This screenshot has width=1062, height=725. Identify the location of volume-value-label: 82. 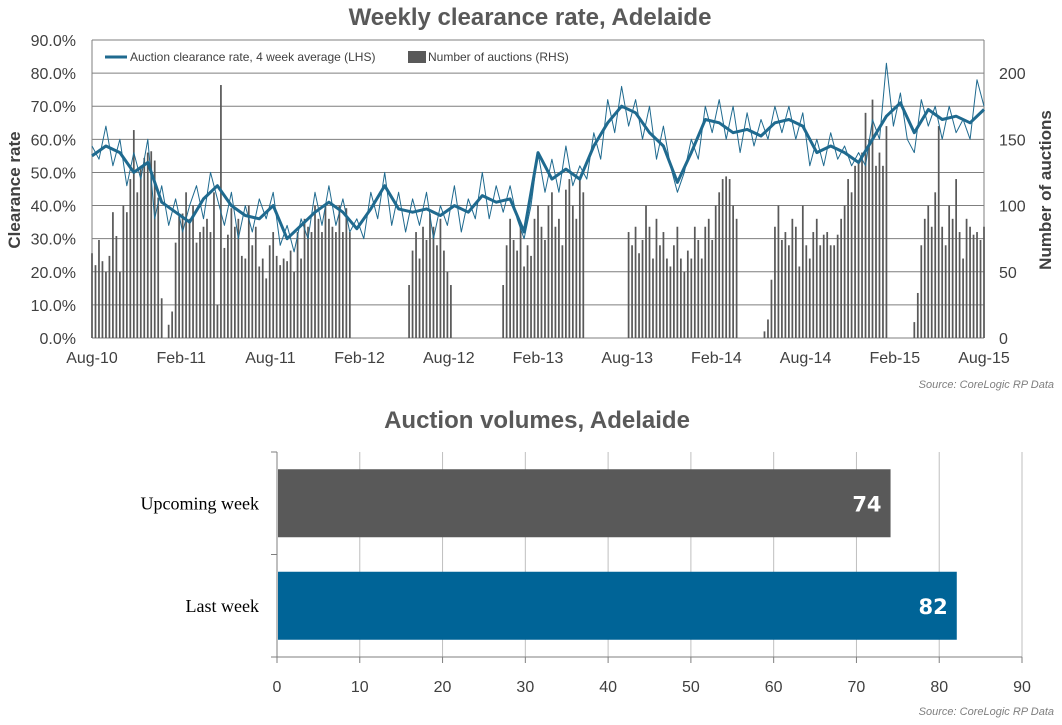
(933, 607).